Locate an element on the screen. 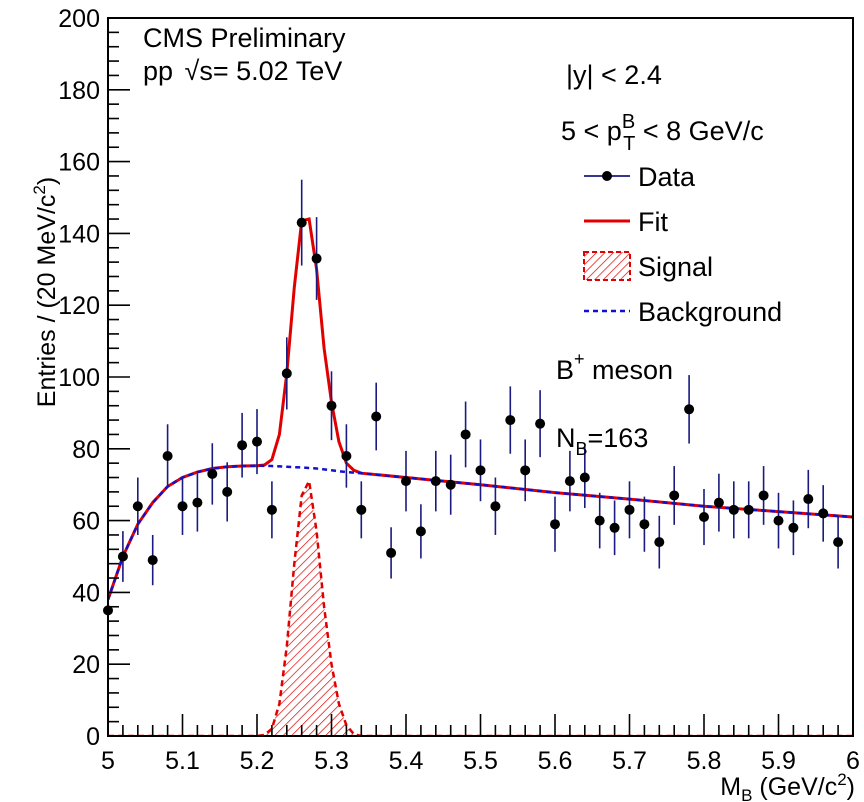 The image size is (864, 802). rapidity-cut: |y| < 2.4 is located at coordinates (614, 75).